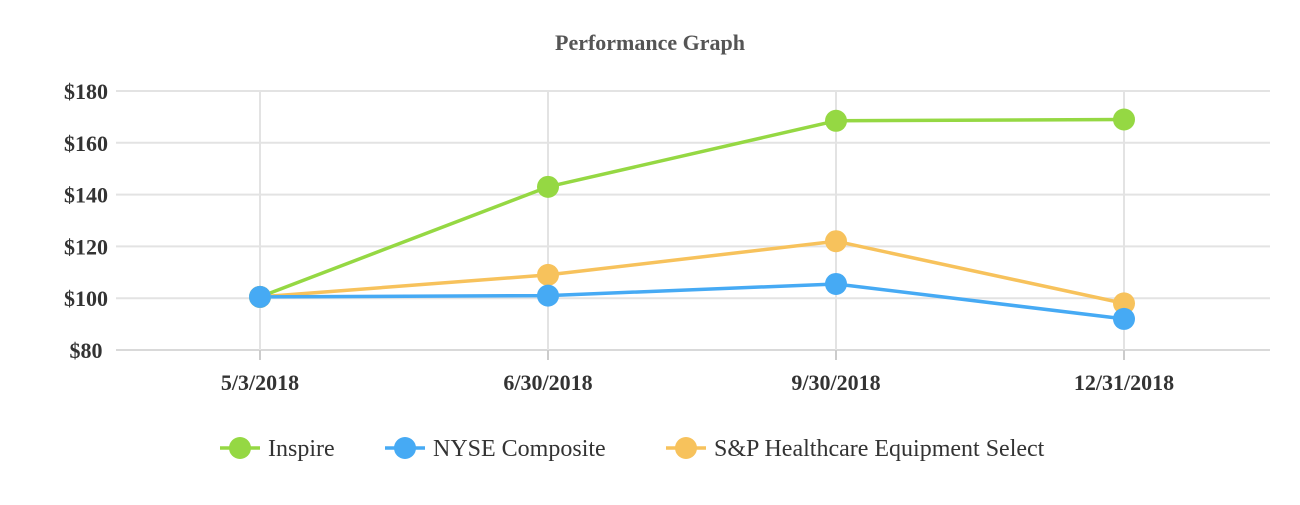 This screenshot has width=1300, height=505. What do you see at coordinates (86, 298) in the screenshot?
I see `y-tick-label: $100` at bounding box center [86, 298].